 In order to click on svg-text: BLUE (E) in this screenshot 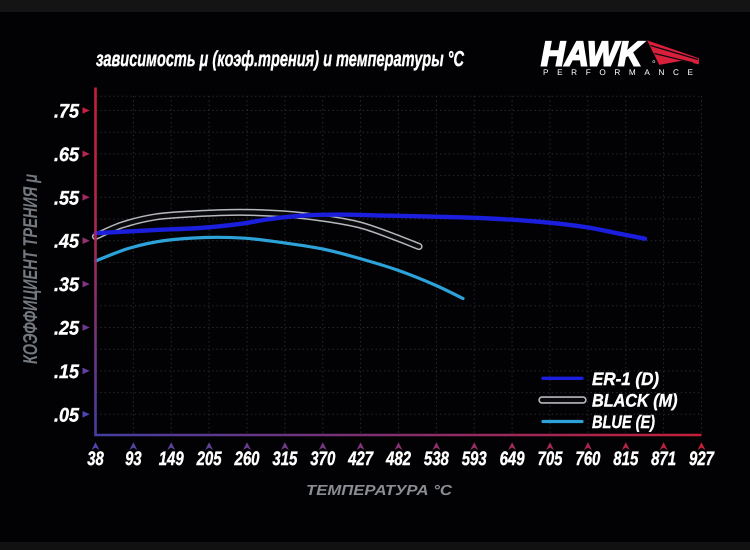, I will do `click(623, 422)`.